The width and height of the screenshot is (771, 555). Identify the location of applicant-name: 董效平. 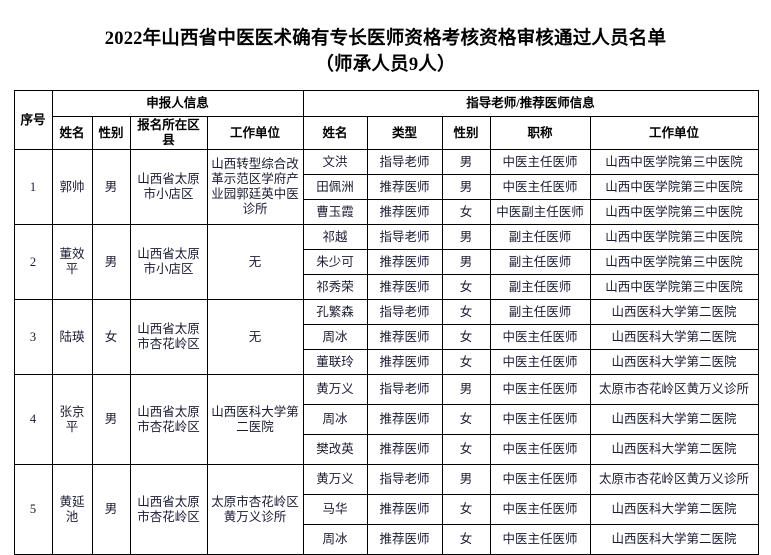
(72, 262).